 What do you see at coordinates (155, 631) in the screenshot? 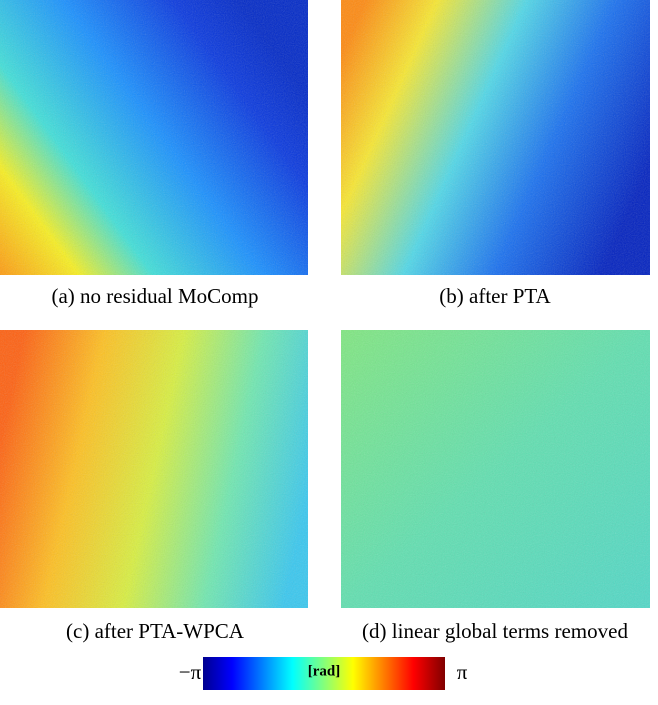
I see `caption: (c) after PTA-WPCA` at bounding box center [155, 631].